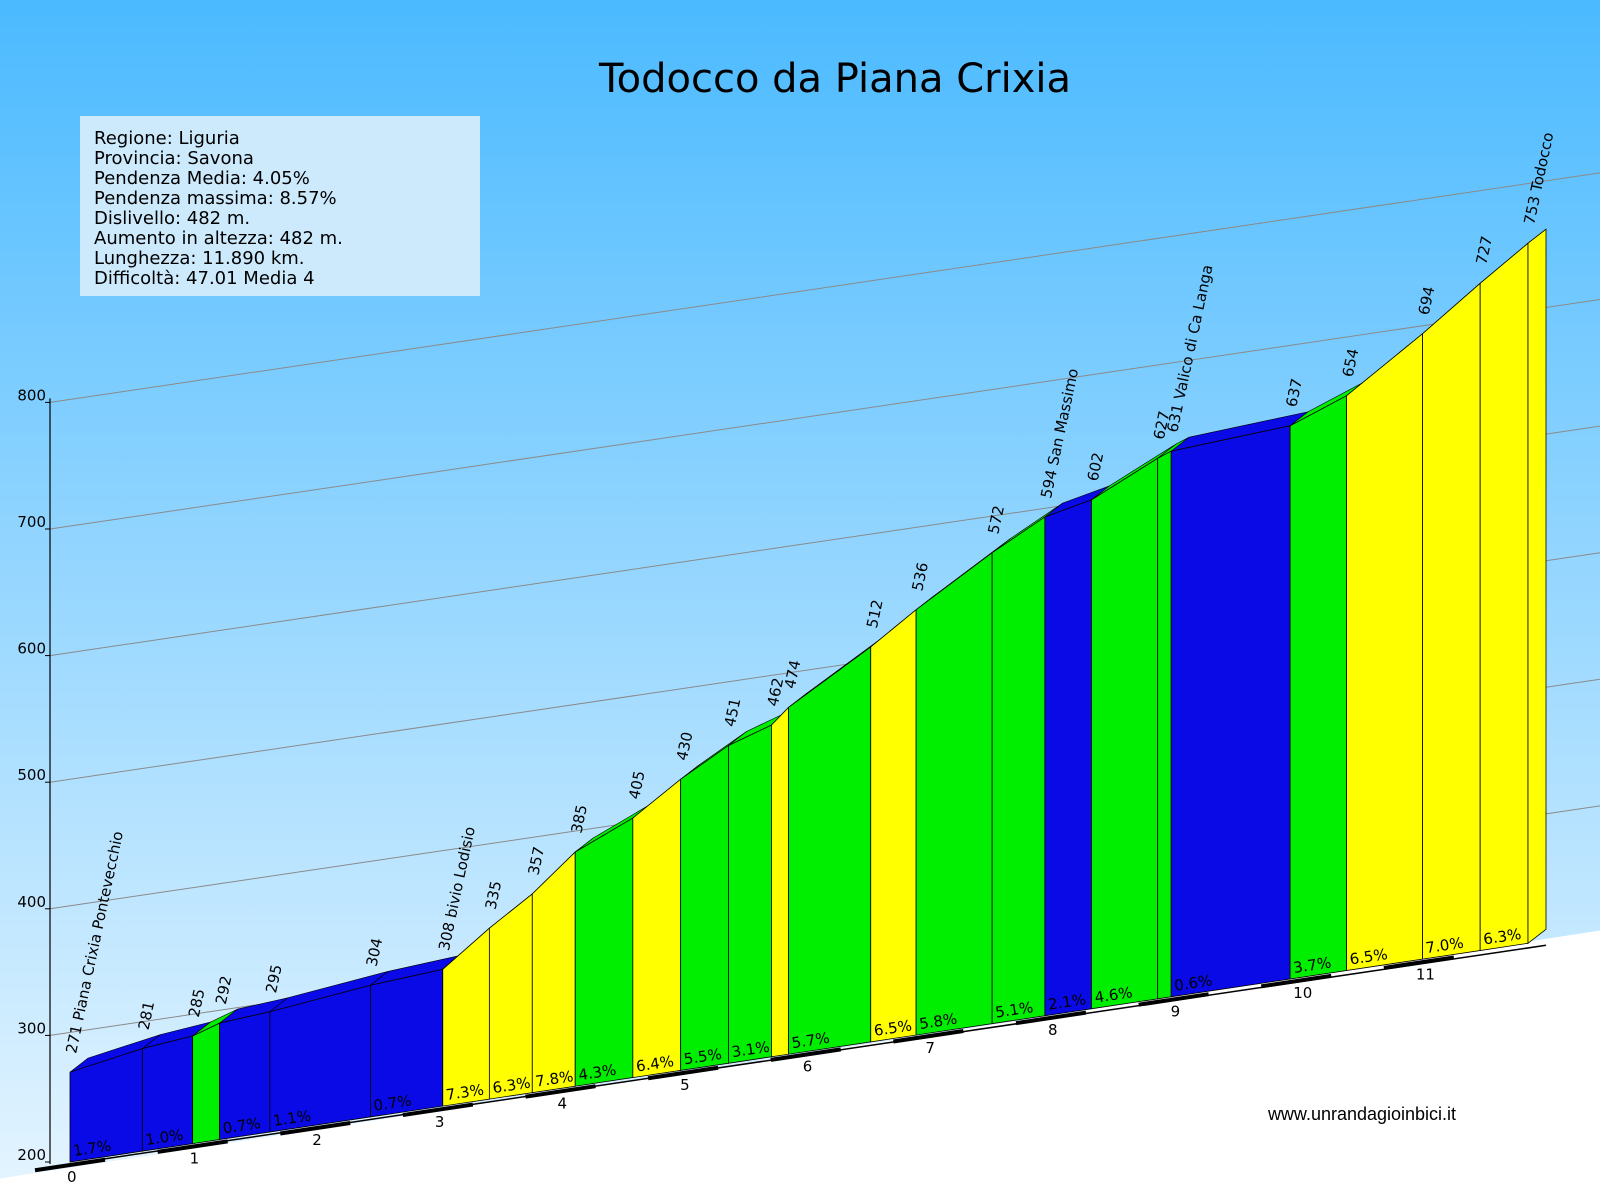  What do you see at coordinates (172, 218) in the screenshot?
I see `info-line: Dislivello: 482 m.` at bounding box center [172, 218].